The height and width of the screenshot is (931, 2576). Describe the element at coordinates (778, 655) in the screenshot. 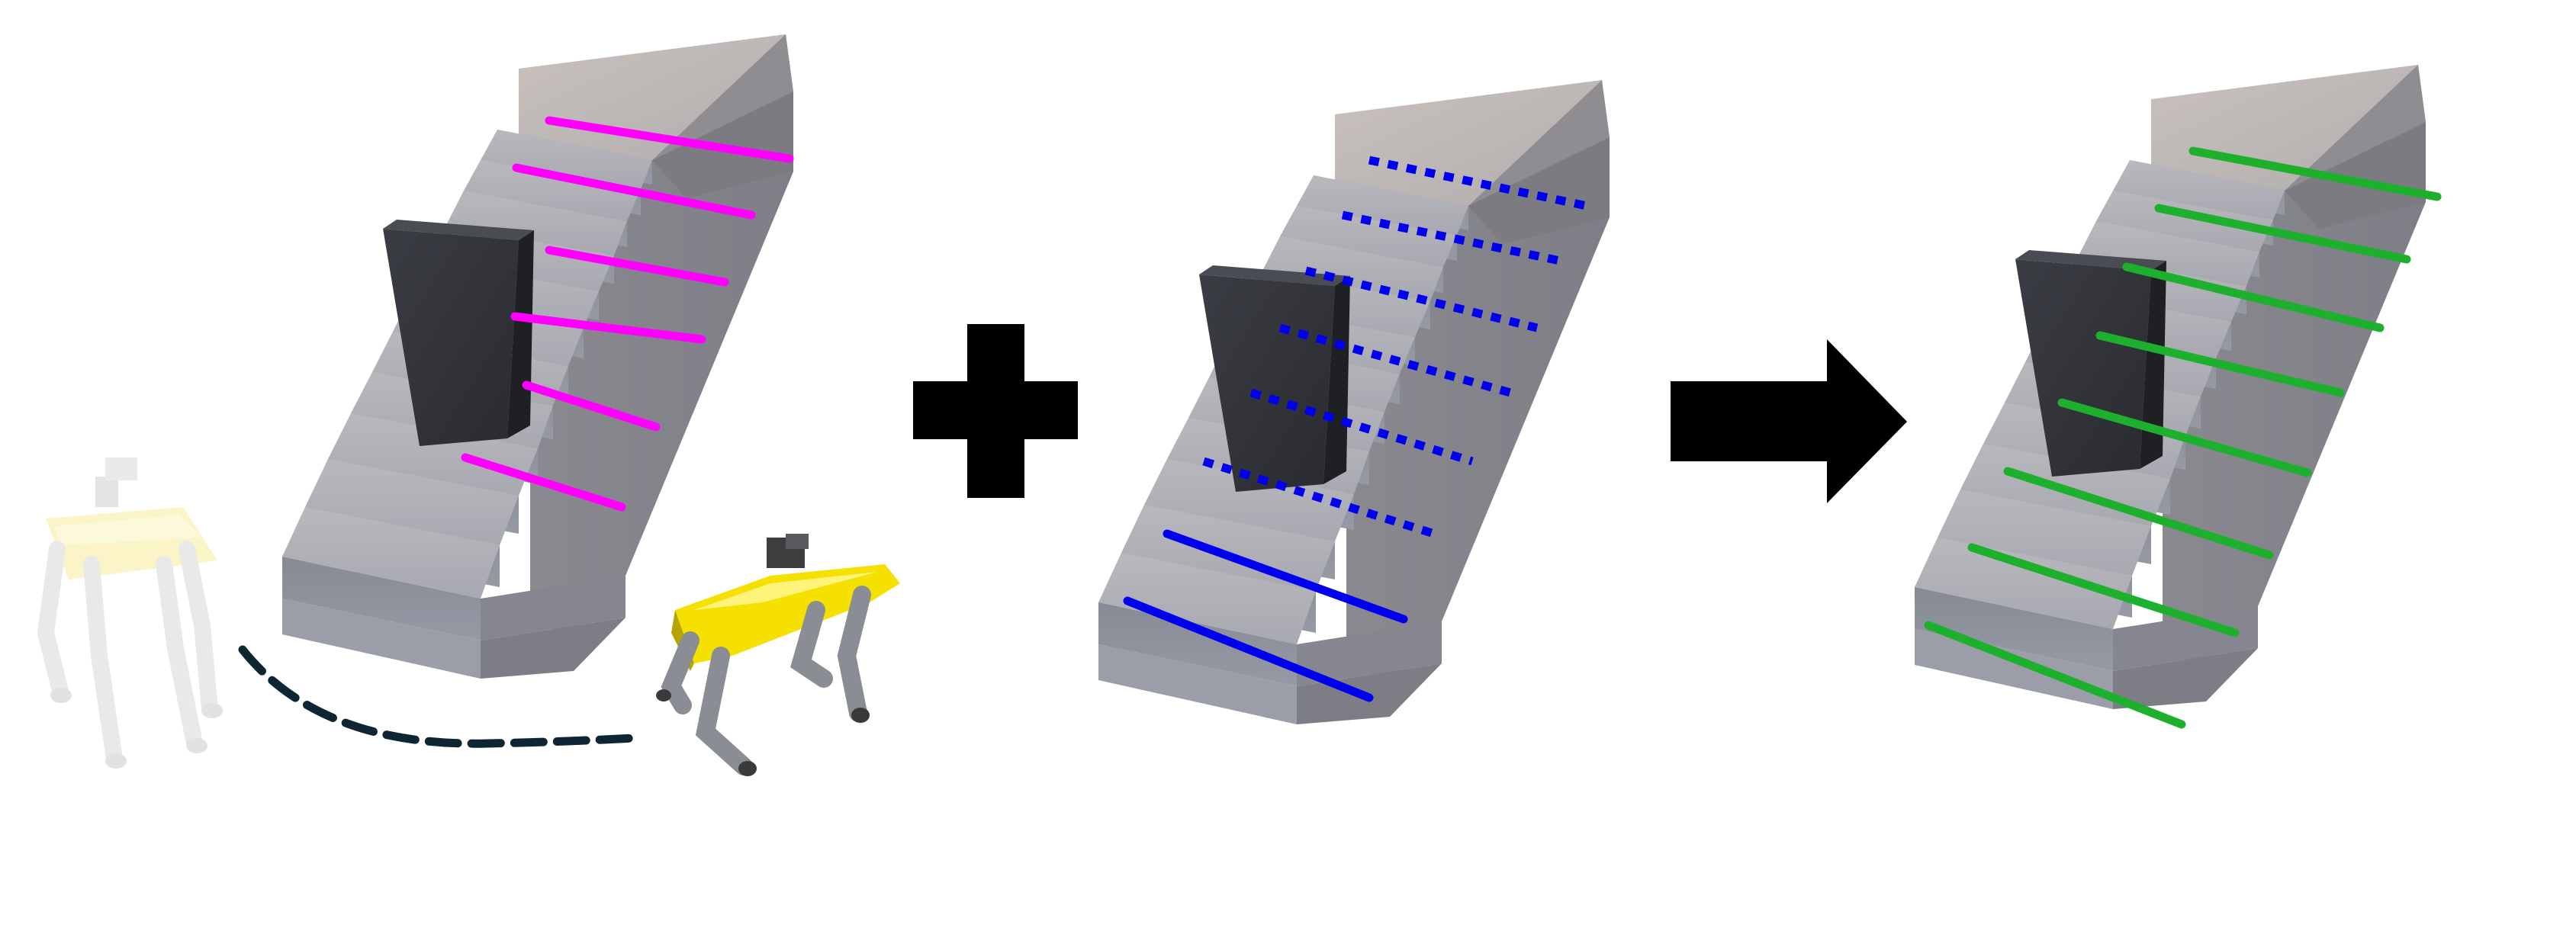

I see `robot-dog` at that location.